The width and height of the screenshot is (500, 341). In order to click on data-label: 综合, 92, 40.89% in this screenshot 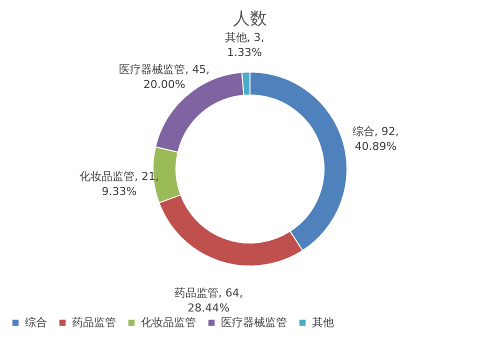, I will do `click(375, 139)`.